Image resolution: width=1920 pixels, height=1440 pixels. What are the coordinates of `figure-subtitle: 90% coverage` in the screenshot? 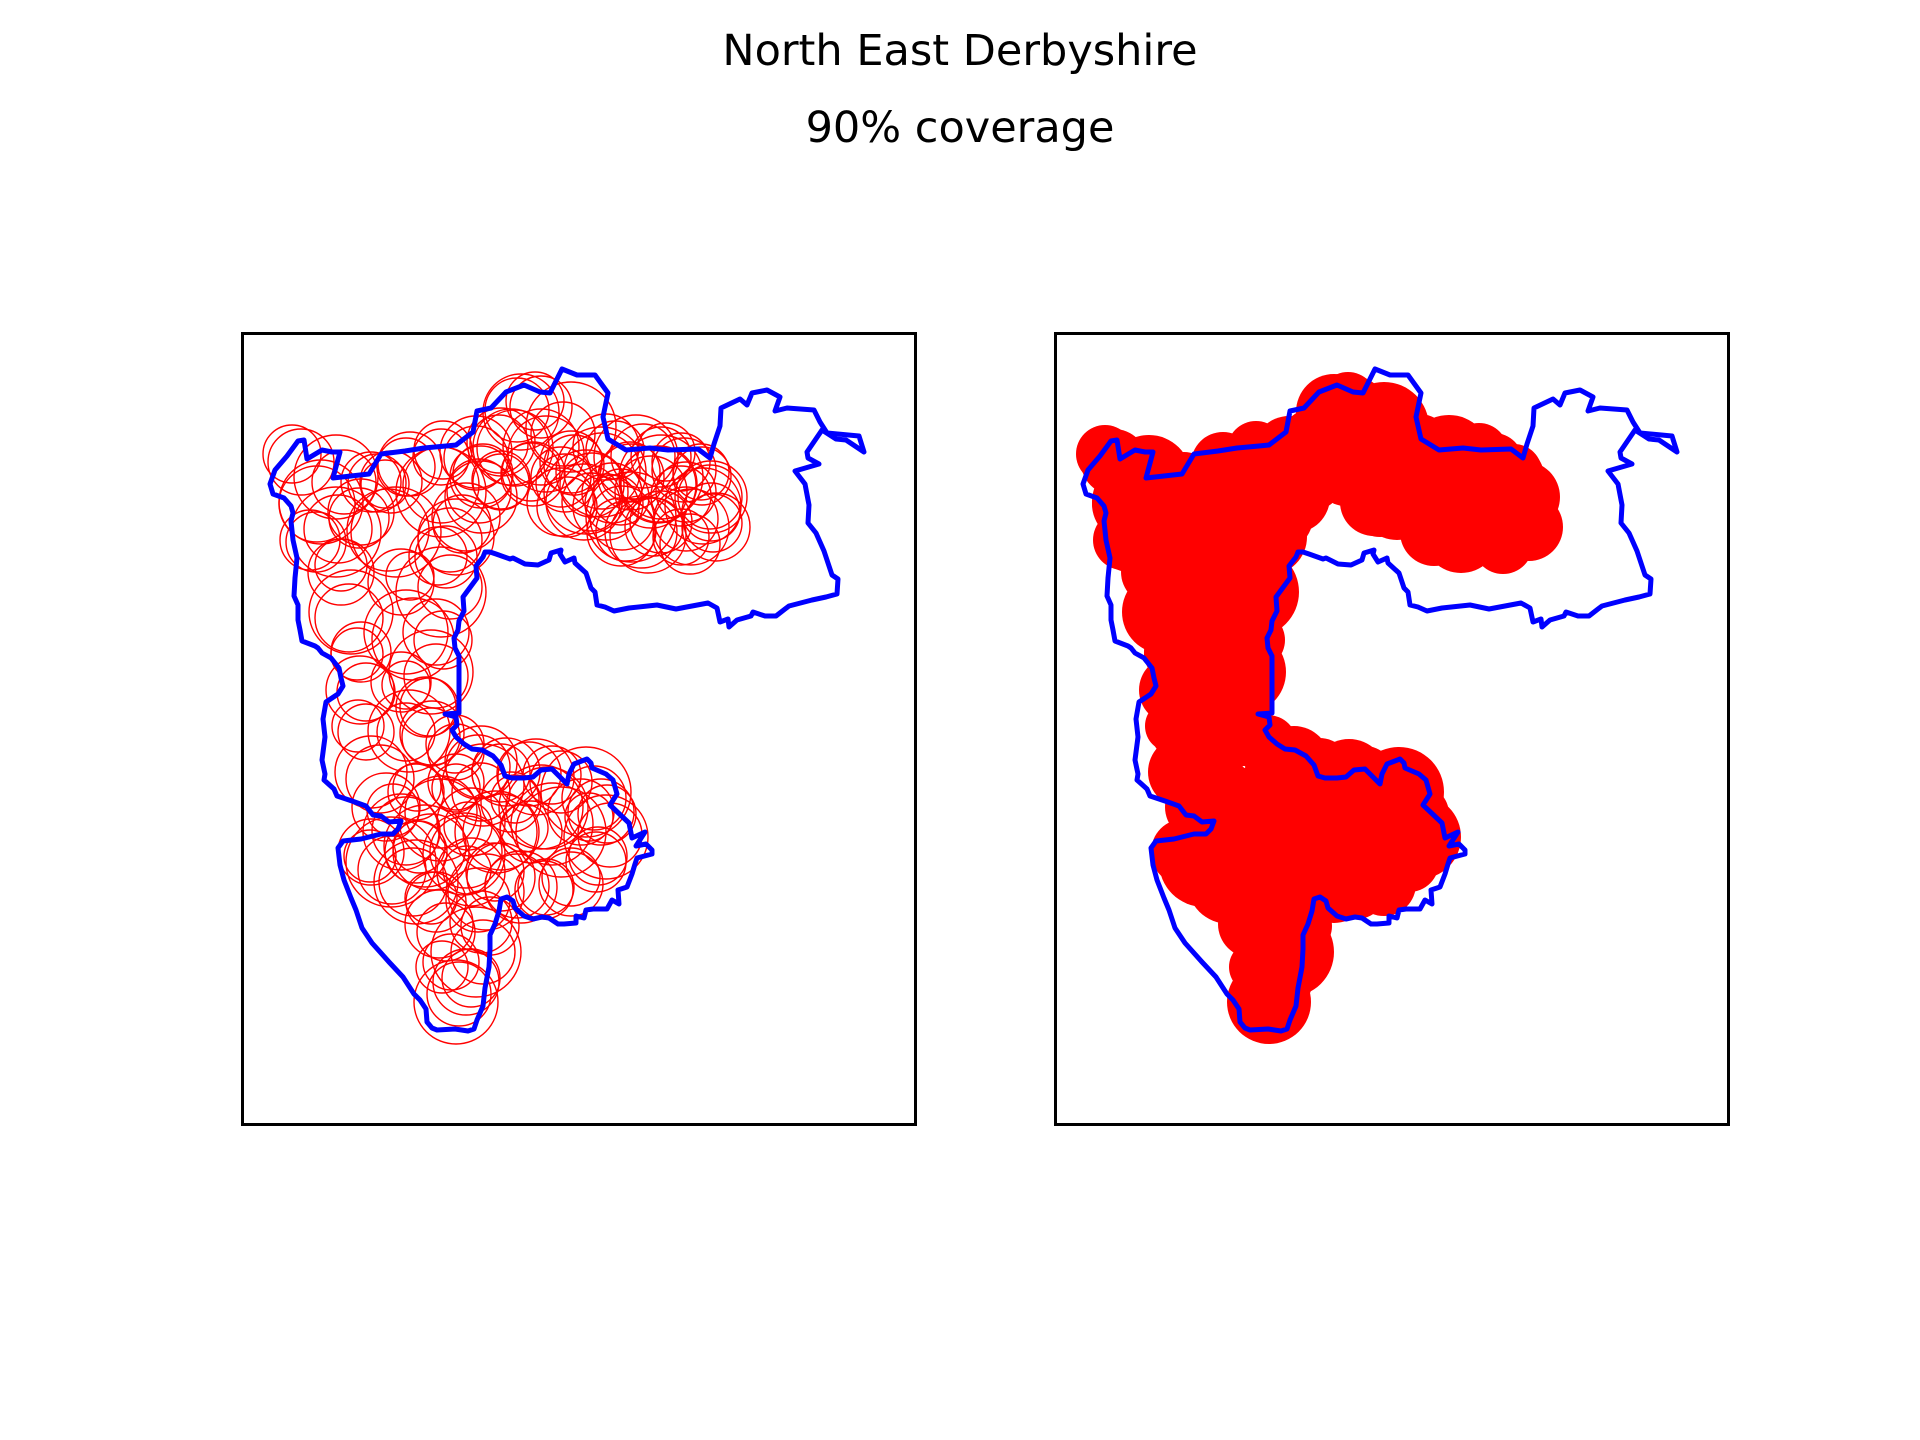 It's located at (960, 128).